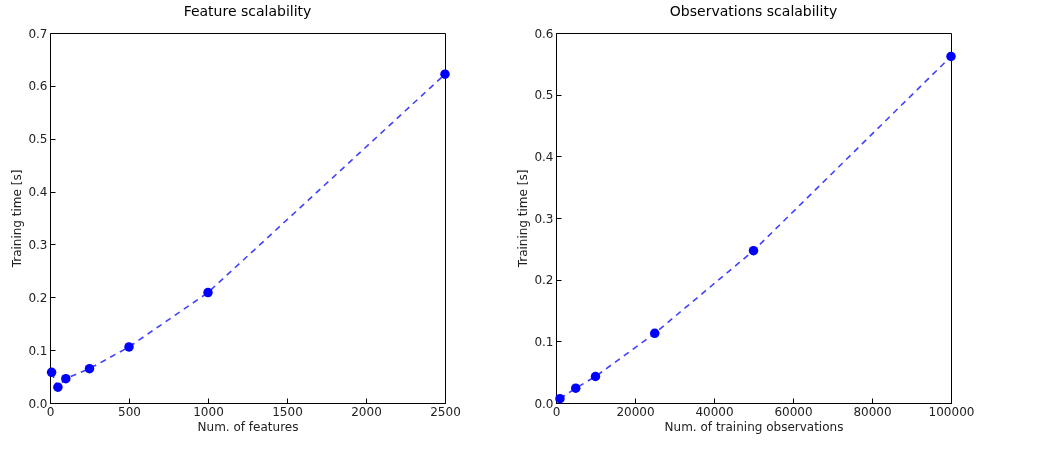 This screenshot has height=468, width=1047. Describe the element at coordinates (129, 411) in the screenshot. I see `x-tick-label: 500` at that location.